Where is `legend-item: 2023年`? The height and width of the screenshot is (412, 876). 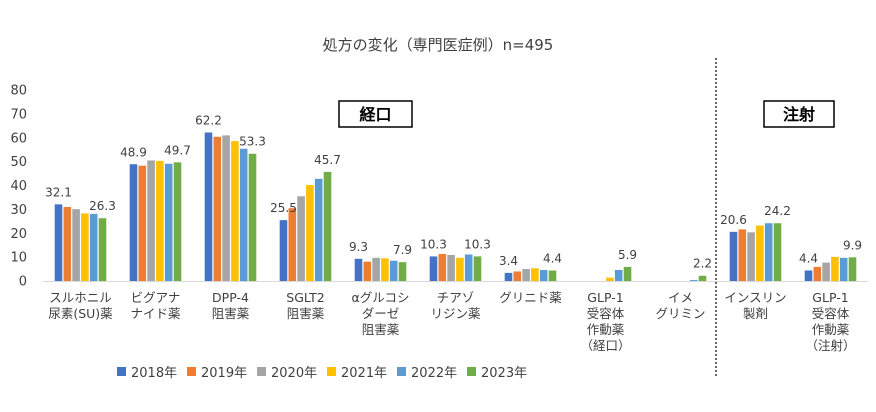 legend-item: 2023年 is located at coordinates (497, 371).